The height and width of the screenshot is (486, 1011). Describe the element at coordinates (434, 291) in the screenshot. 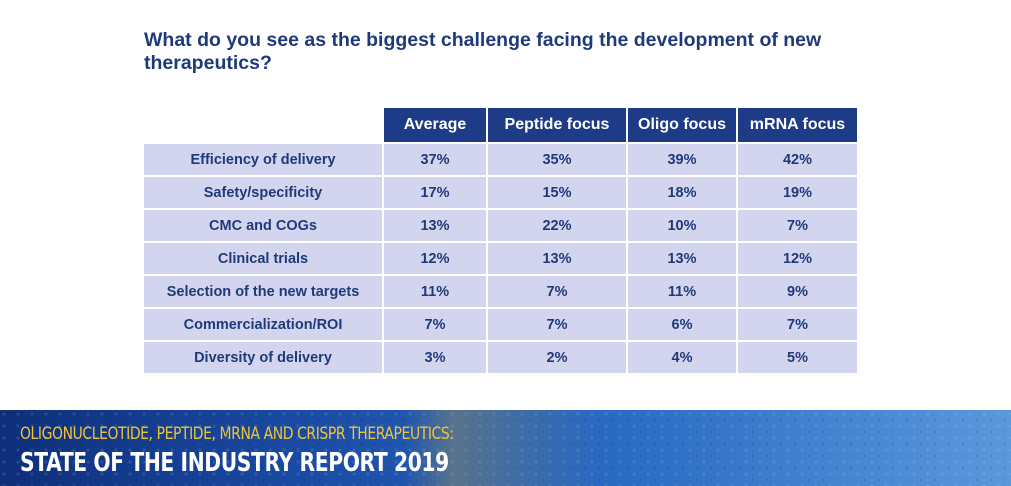

I see `cell-average: 11%` at that location.